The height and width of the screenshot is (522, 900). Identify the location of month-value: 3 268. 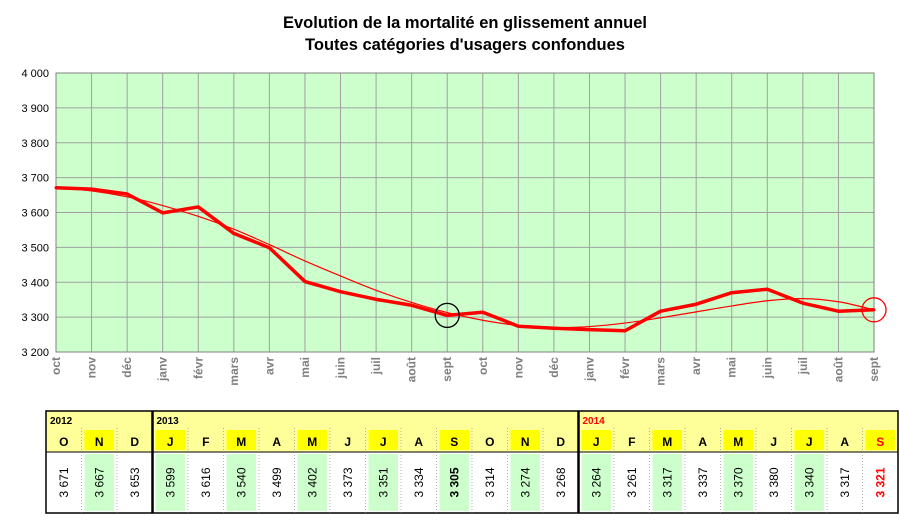
(561, 482).